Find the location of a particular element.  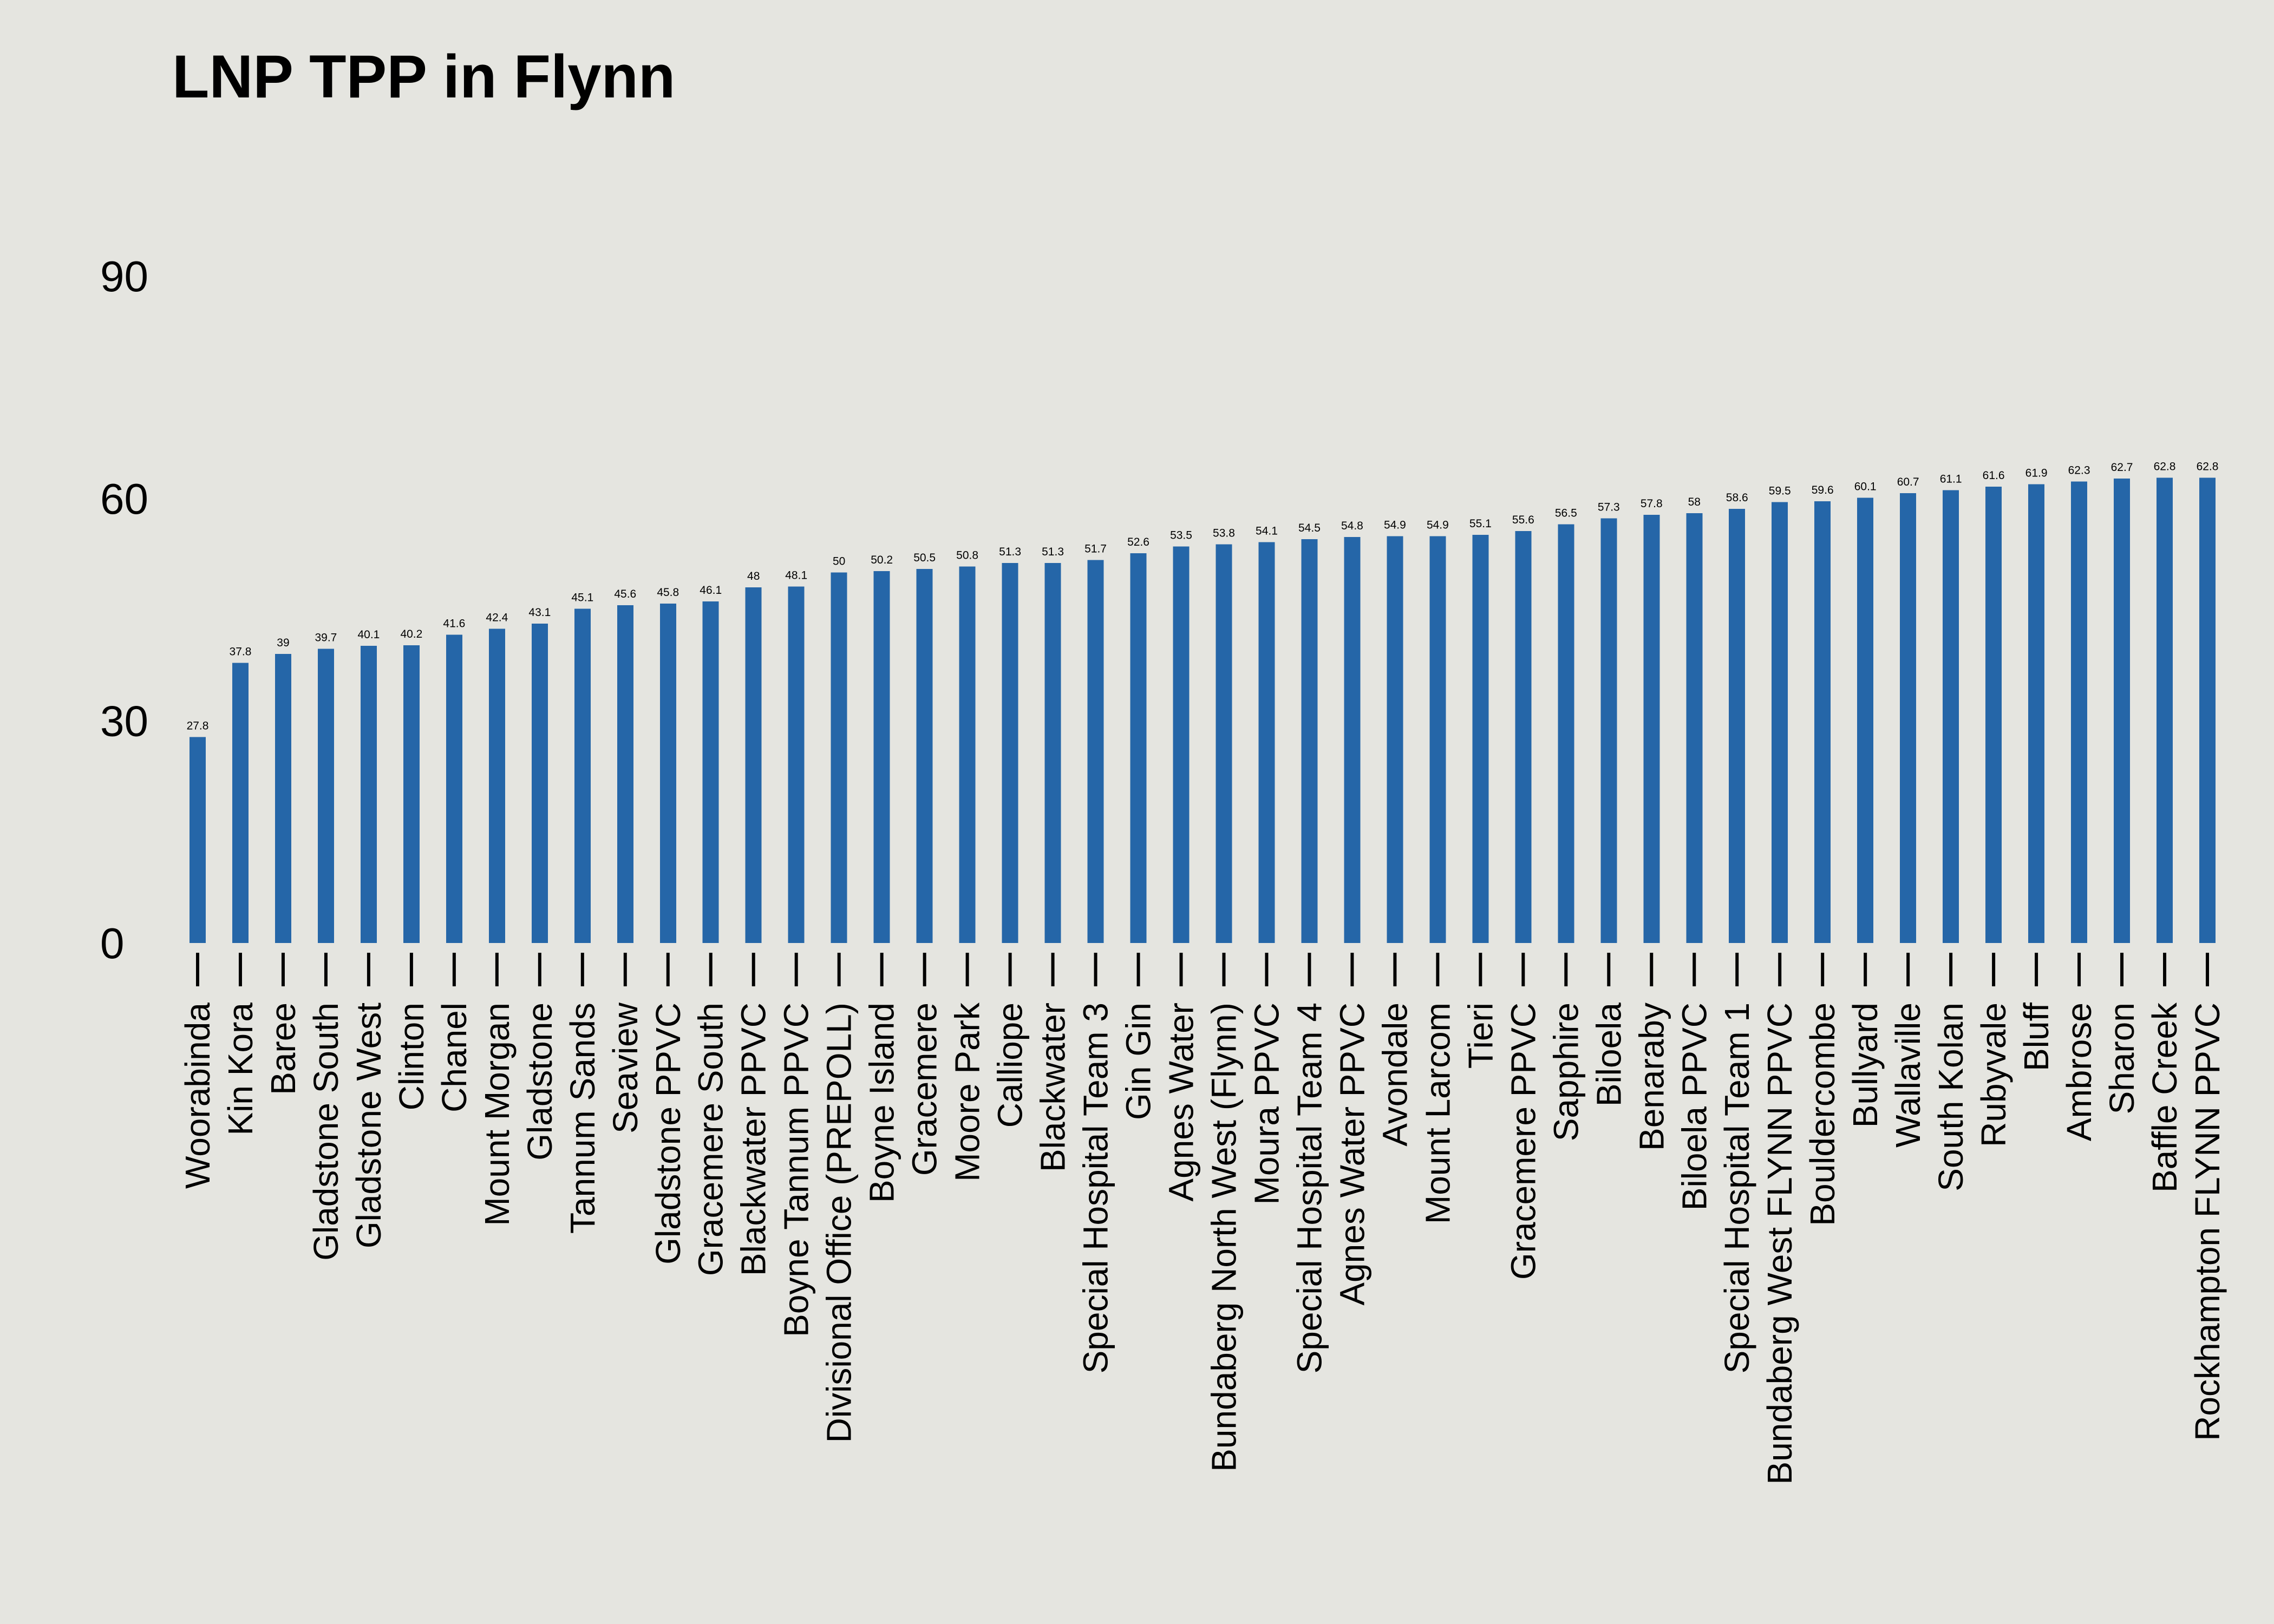

data-label: 46.1 is located at coordinates (711, 591).